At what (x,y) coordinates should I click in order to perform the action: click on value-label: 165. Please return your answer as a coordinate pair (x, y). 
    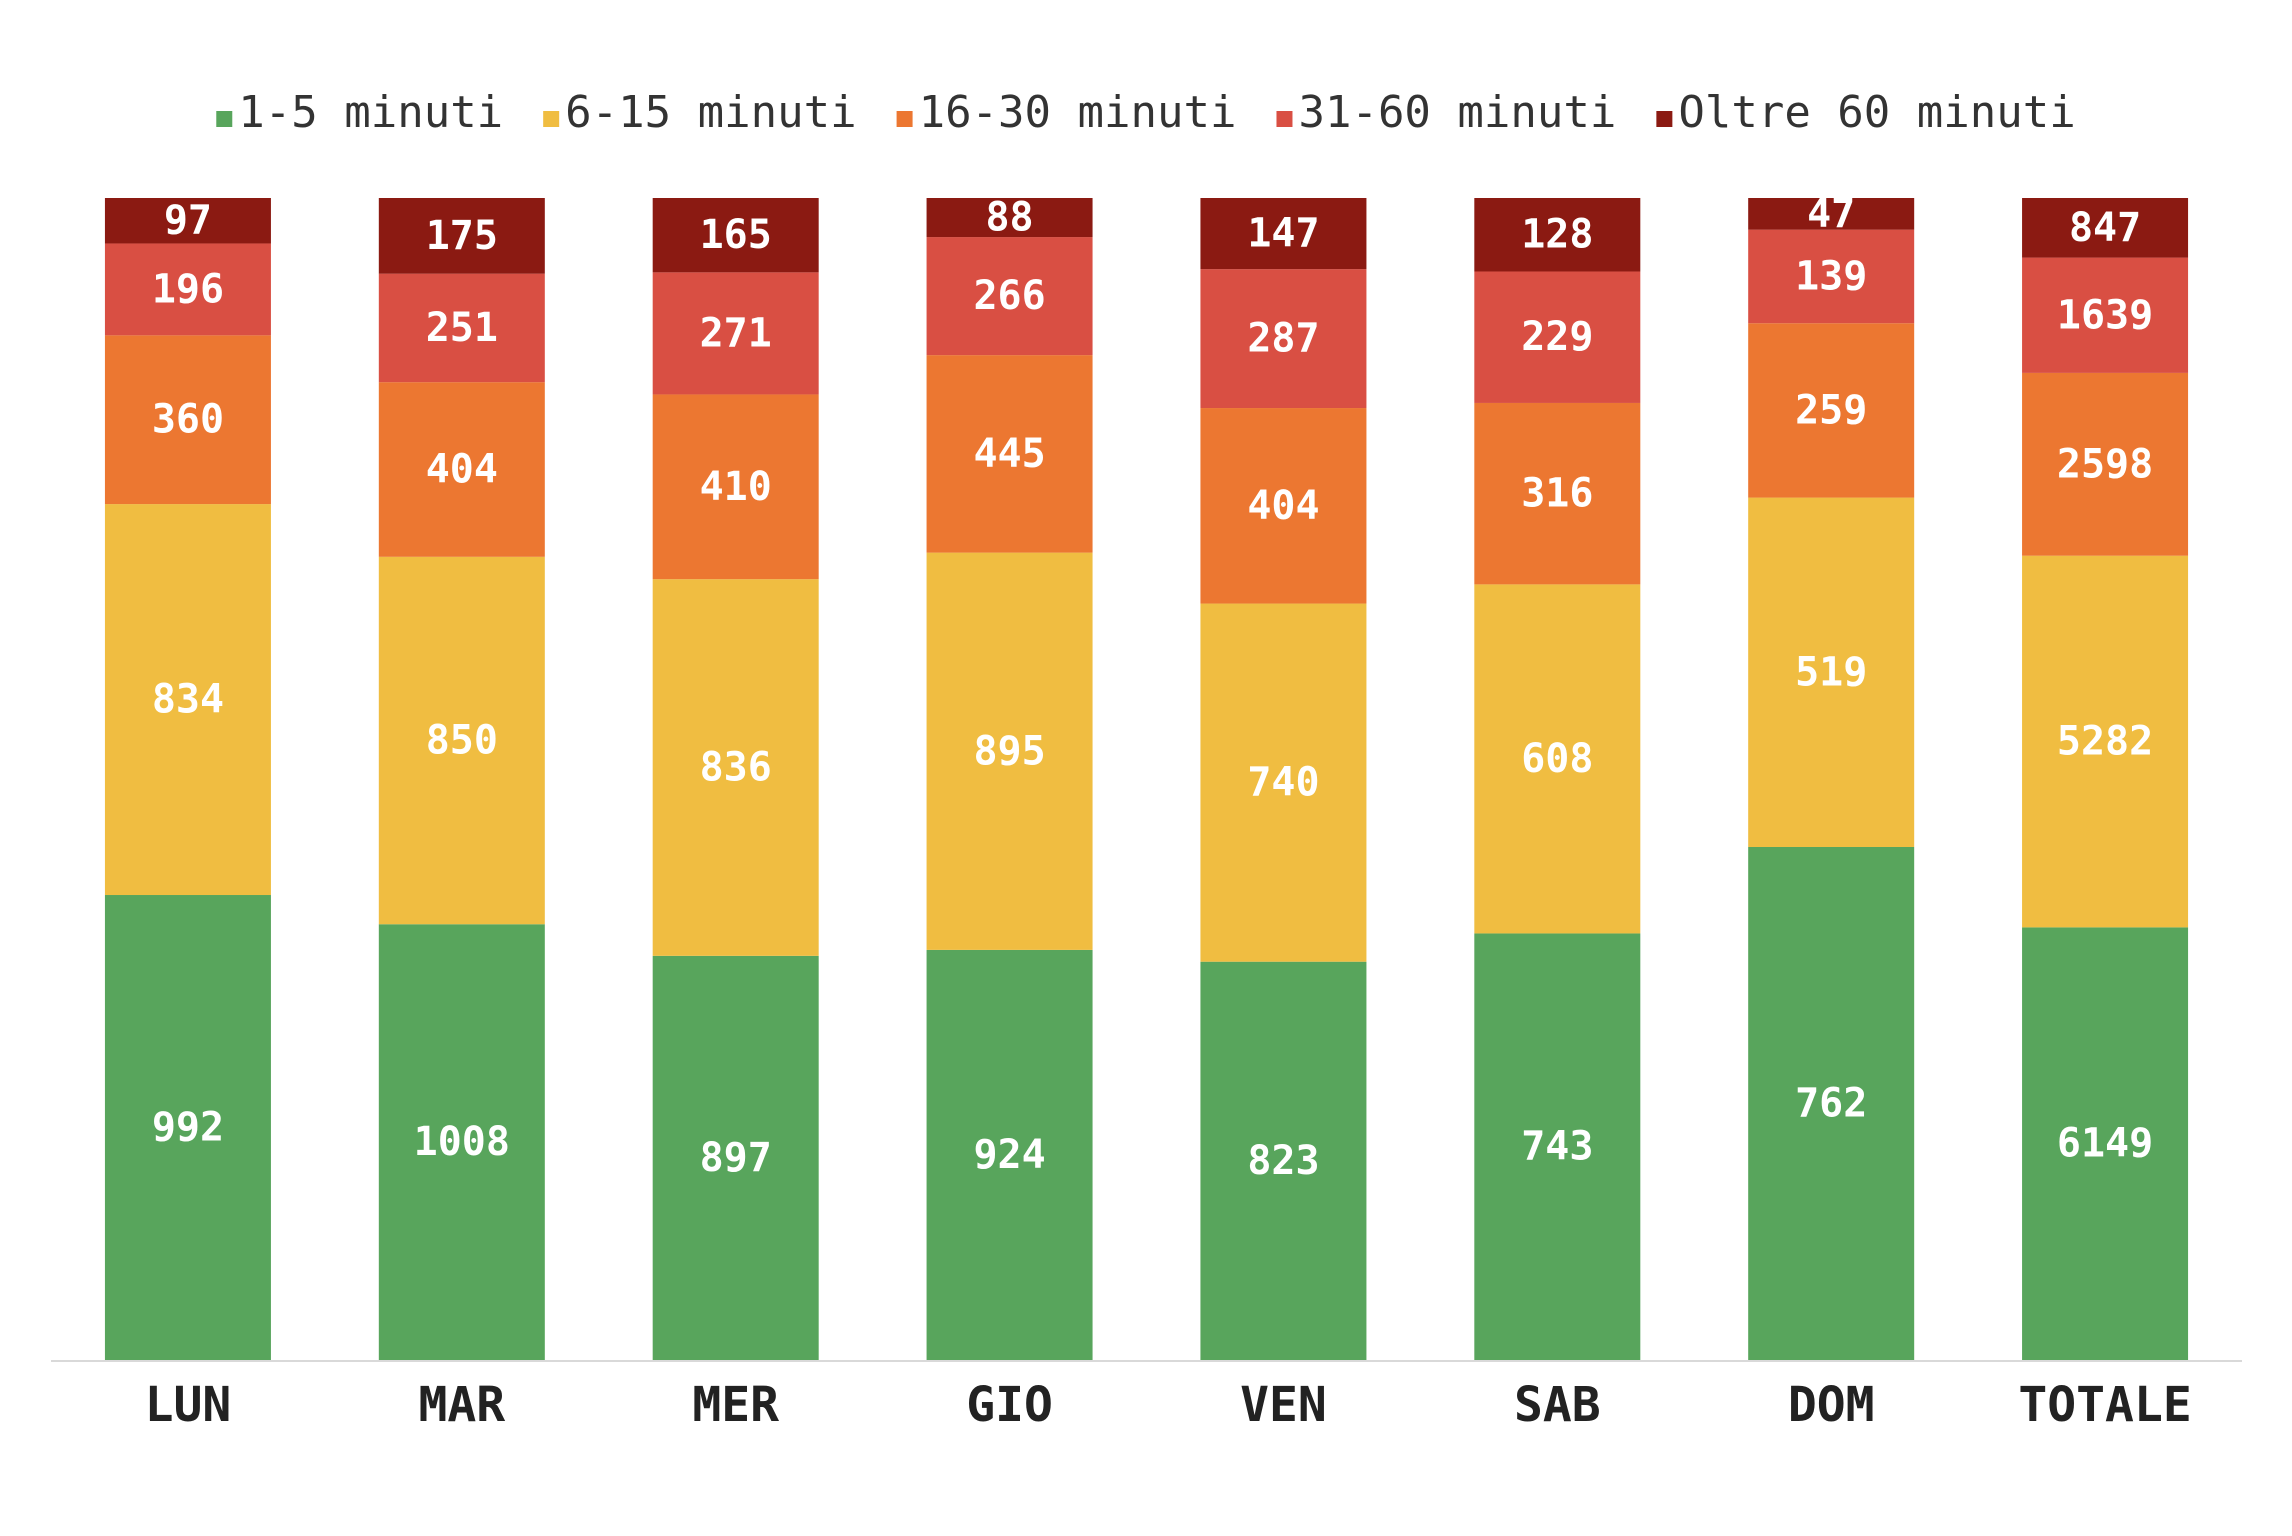
    Looking at the image, I should click on (736, 235).